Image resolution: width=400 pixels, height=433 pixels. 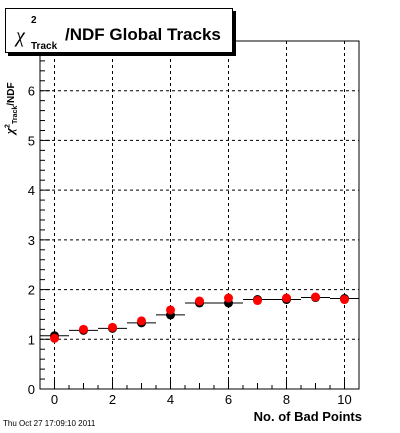 I want to click on y-tick-label: 6, so click(x=31, y=91).